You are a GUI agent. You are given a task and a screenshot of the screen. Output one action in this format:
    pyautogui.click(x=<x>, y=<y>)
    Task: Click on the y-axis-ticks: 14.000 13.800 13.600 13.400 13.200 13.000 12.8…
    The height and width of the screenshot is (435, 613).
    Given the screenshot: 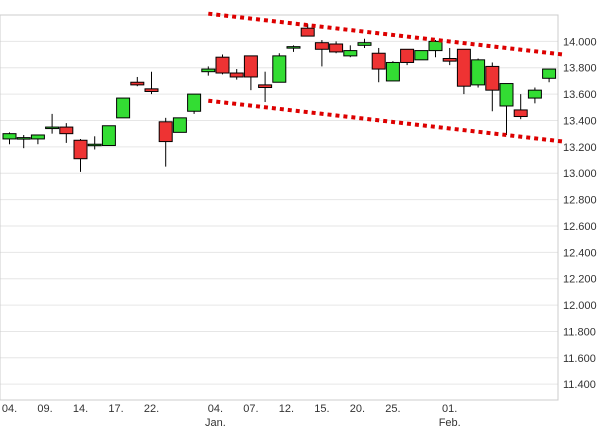 What is the action you would take?
    pyautogui.click(x=580, y=213)
    